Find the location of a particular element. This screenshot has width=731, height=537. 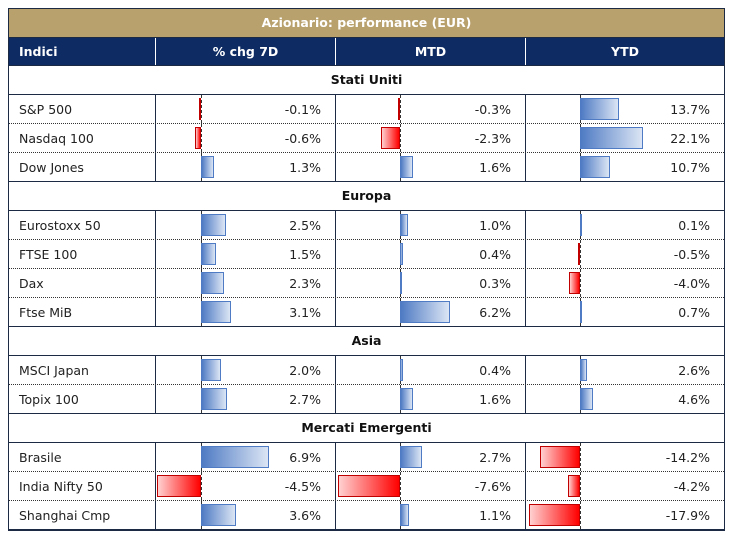

mtd-value: 1.1% is located at coordinates (495, 515).